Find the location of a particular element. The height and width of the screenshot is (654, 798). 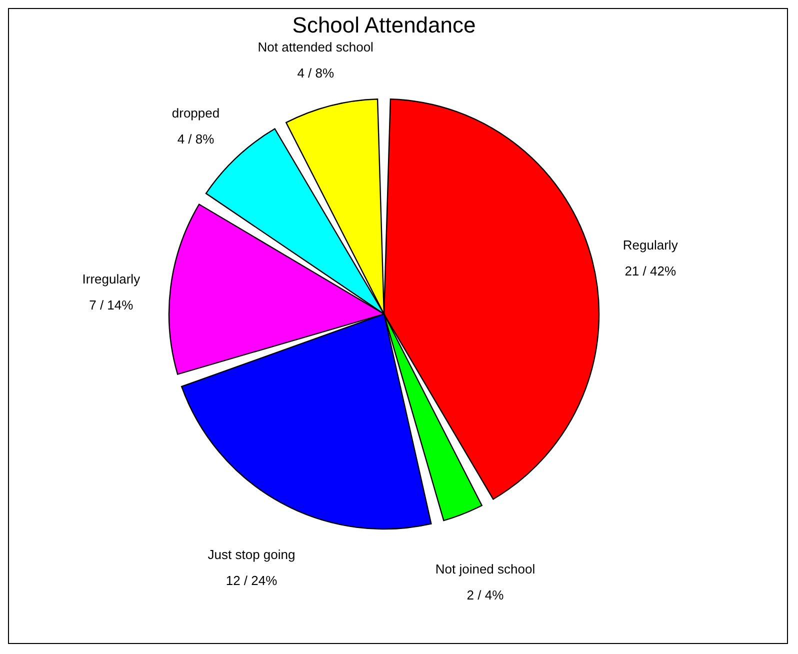

slice-label: Not joined school is located at coordinates (485, 569).